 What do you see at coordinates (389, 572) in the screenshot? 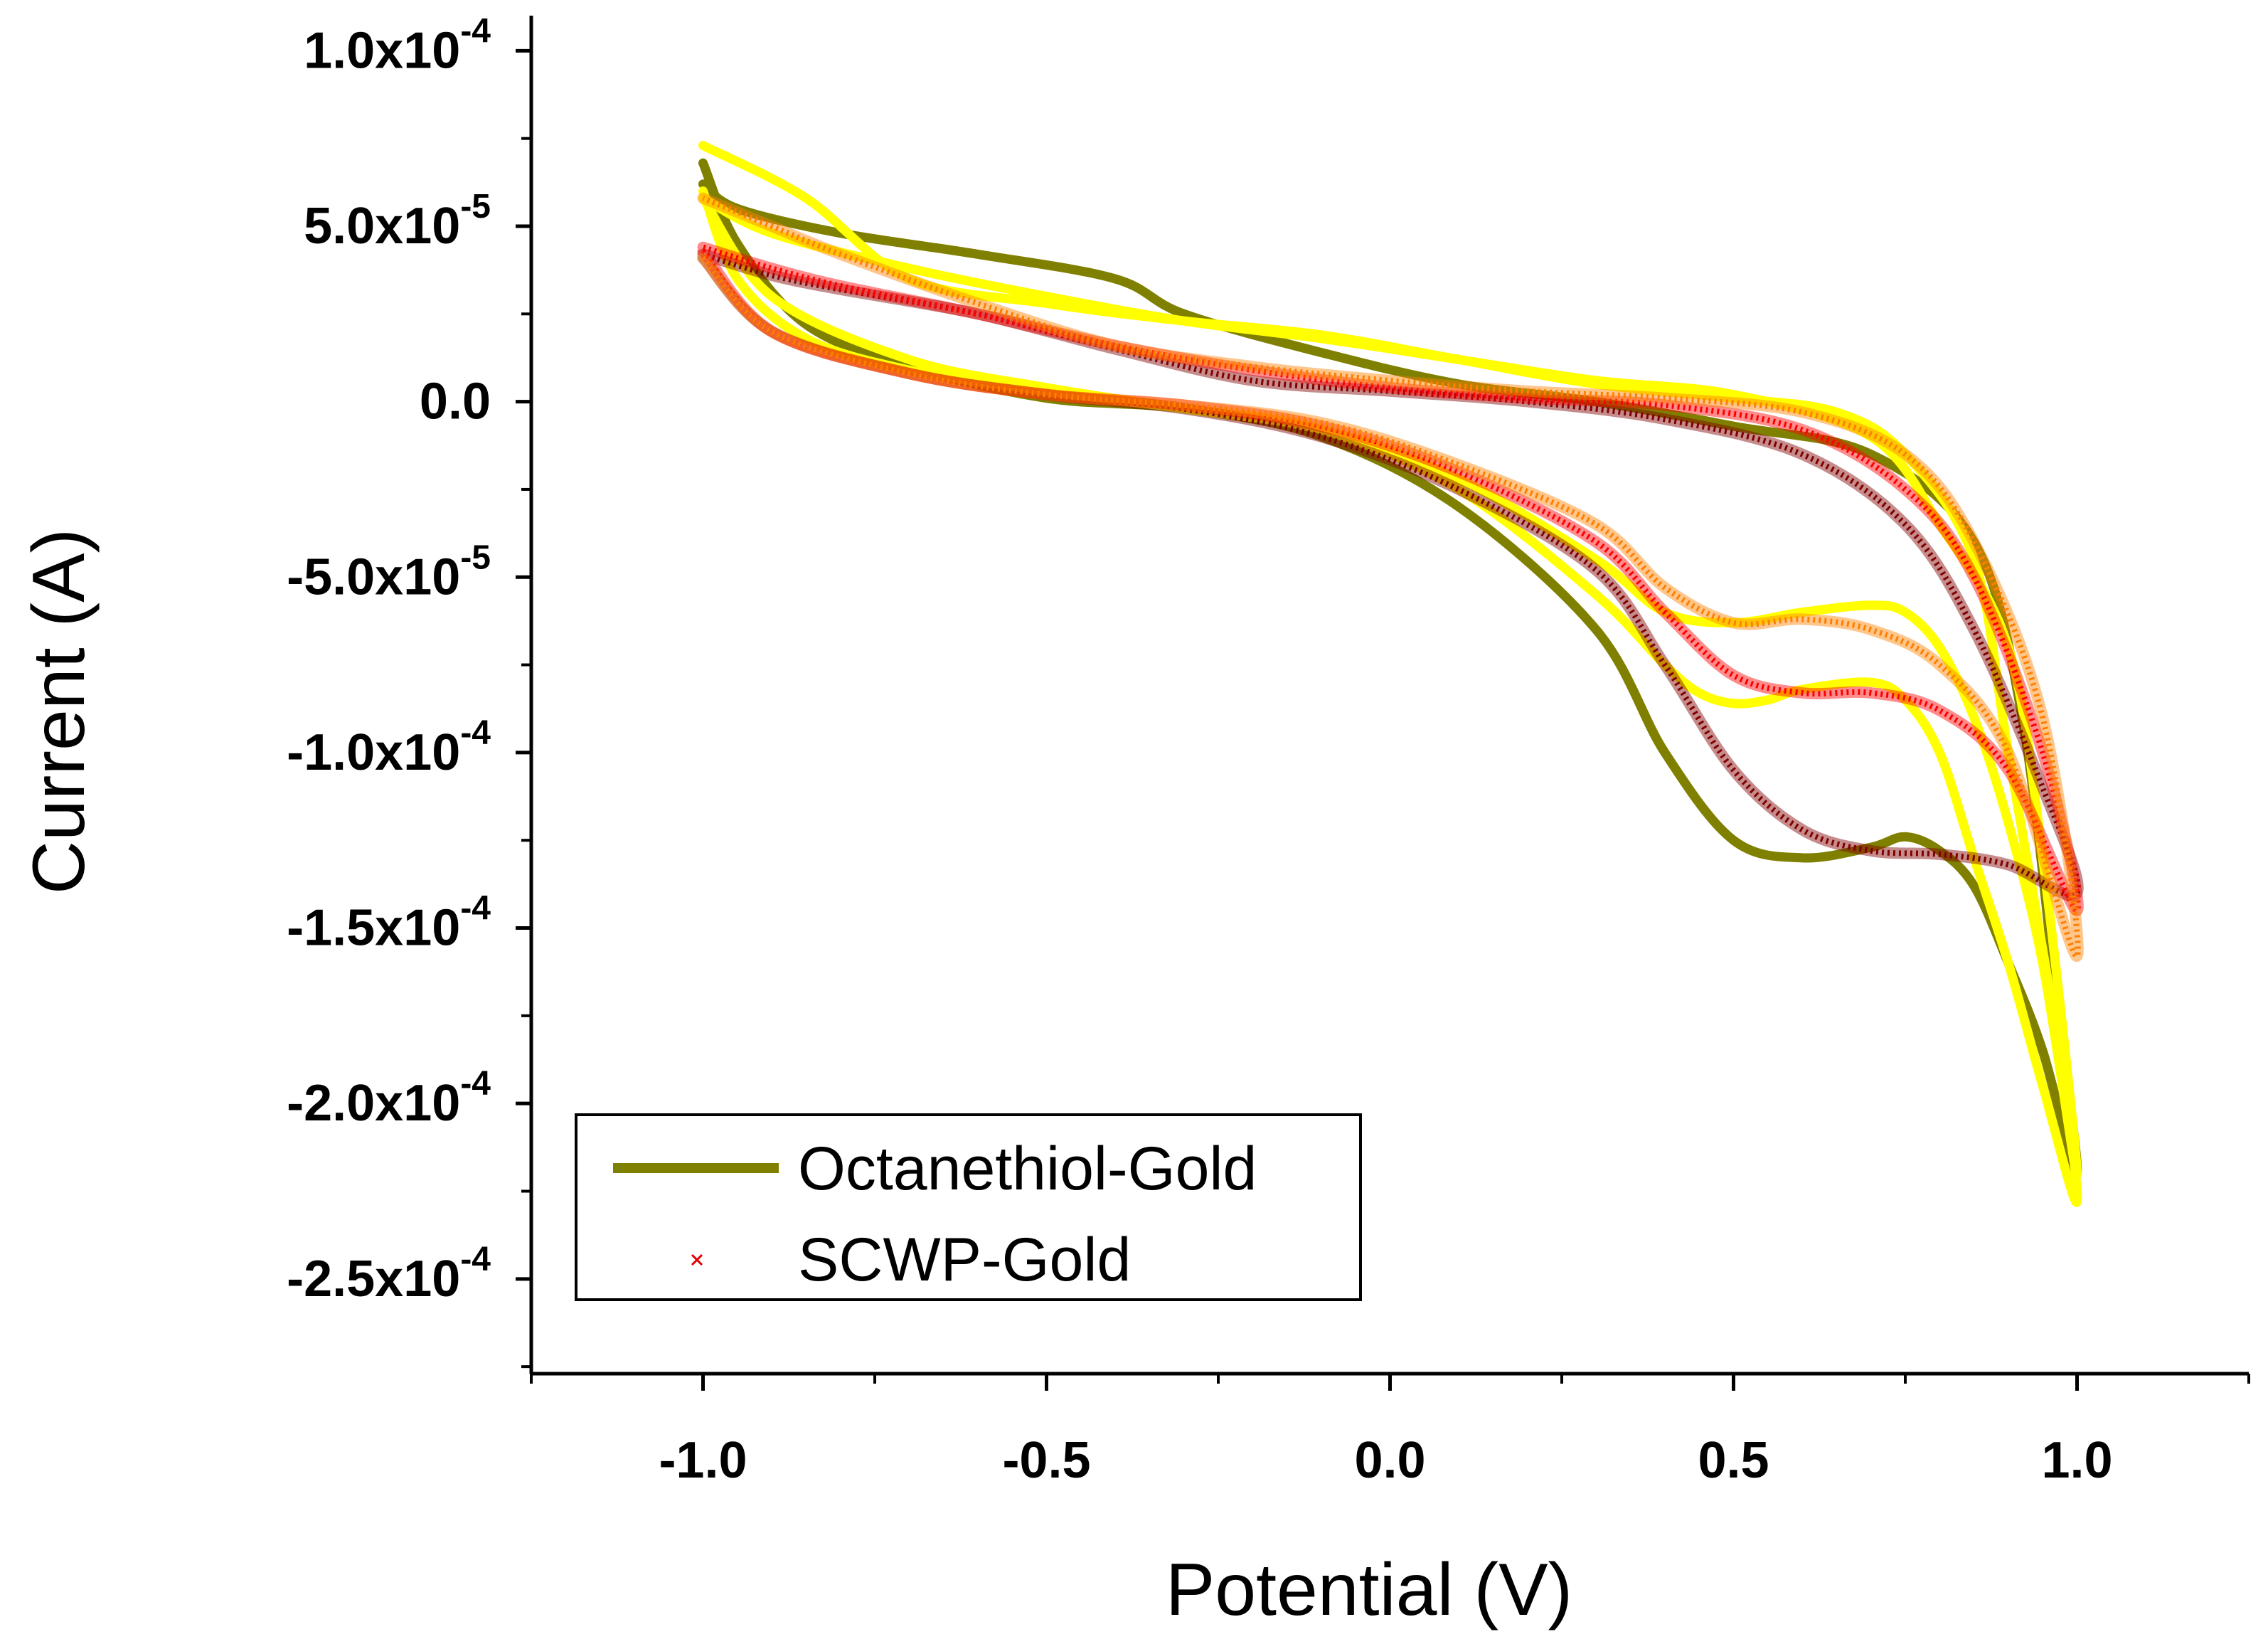
I see `y-tick-label: -5.0x10⁻⁵` at bounding box center [389, 572].